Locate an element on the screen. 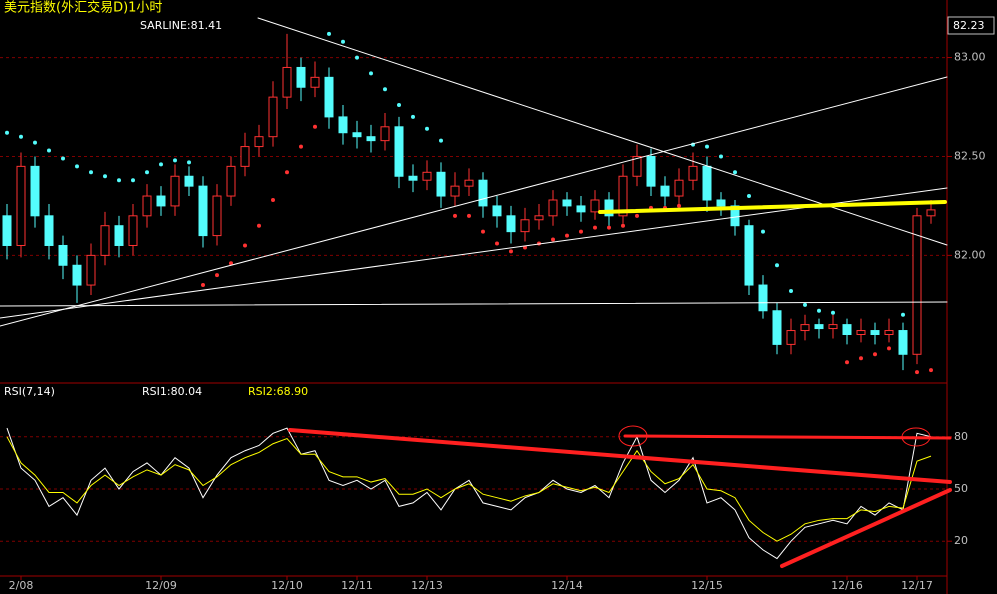  x-tick-label: 12/14 is located at coordinates (567, 585).